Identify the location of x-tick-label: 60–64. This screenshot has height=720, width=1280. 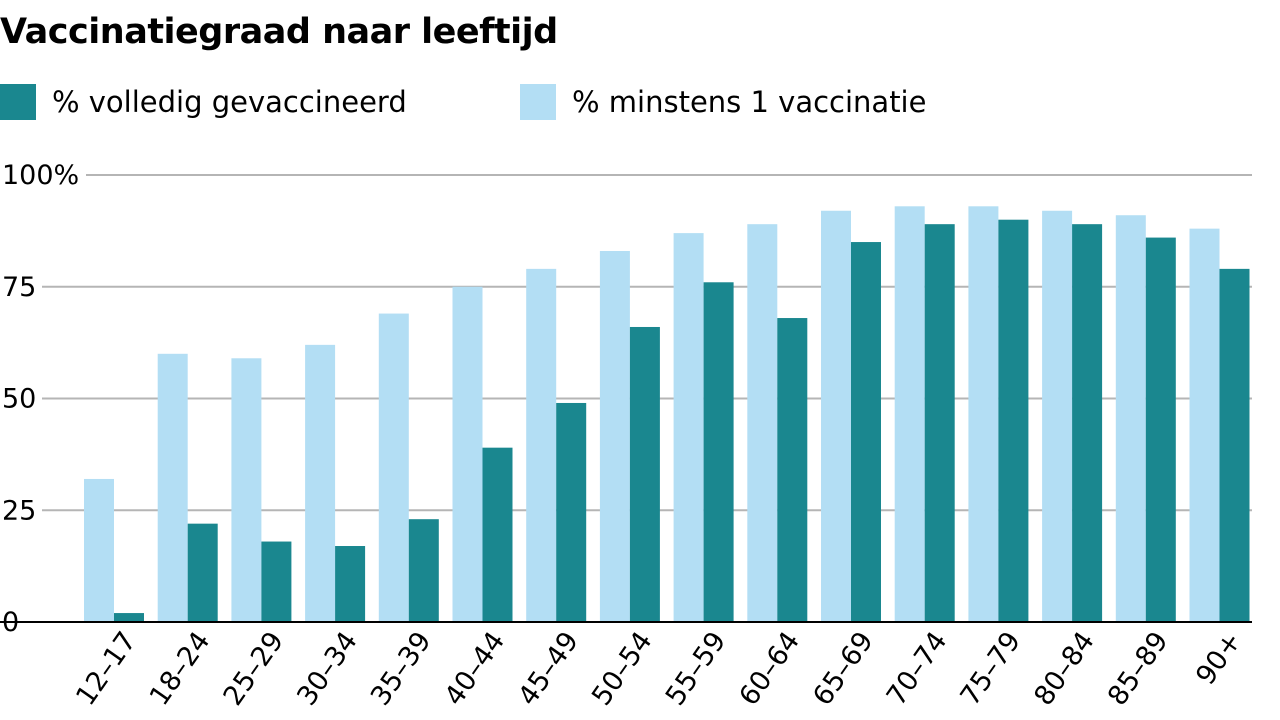
(769, 668).